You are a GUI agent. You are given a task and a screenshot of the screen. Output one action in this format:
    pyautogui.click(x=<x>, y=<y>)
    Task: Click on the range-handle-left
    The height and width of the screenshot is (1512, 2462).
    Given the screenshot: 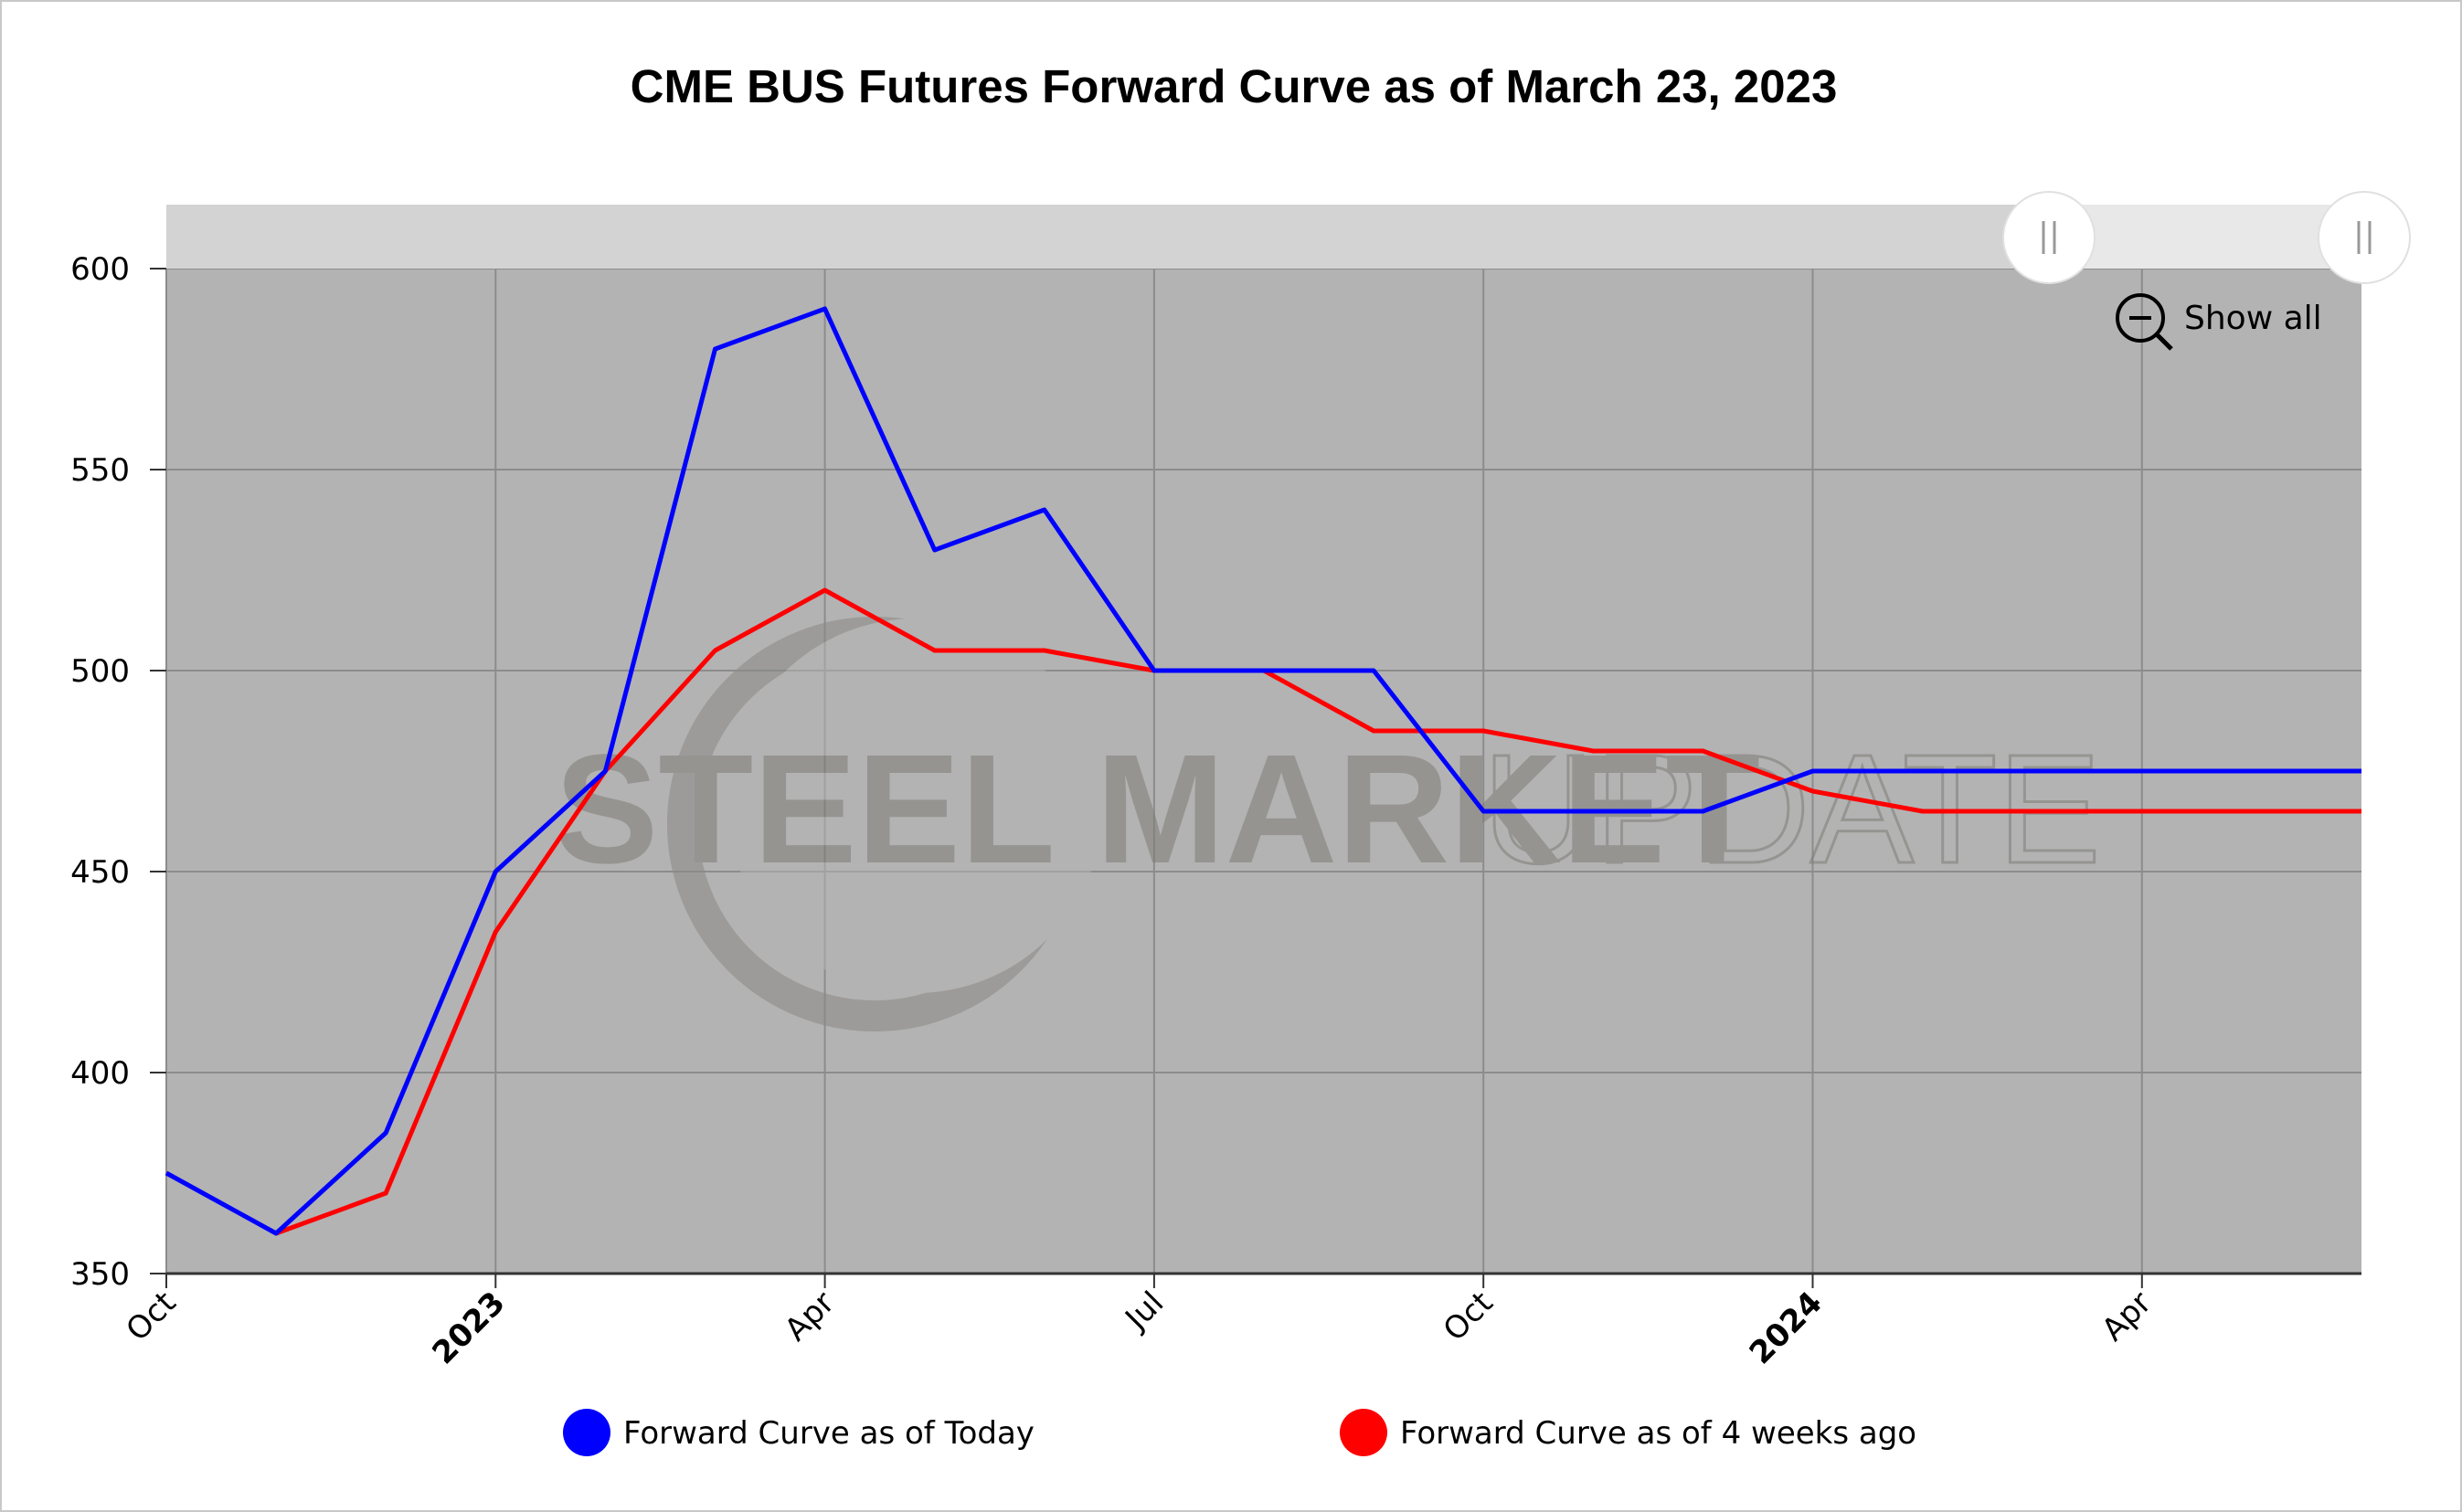 What is the action you would take?
    pyautogui.click(x=2049, y=237)
    